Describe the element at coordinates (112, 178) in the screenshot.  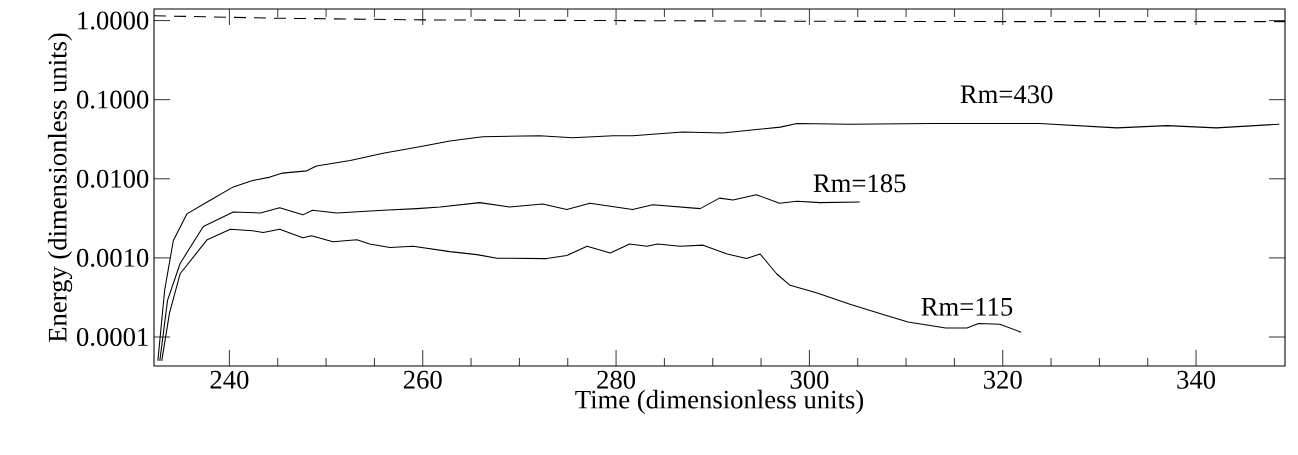
I see `y-tick-label: 0.0100` at that location.